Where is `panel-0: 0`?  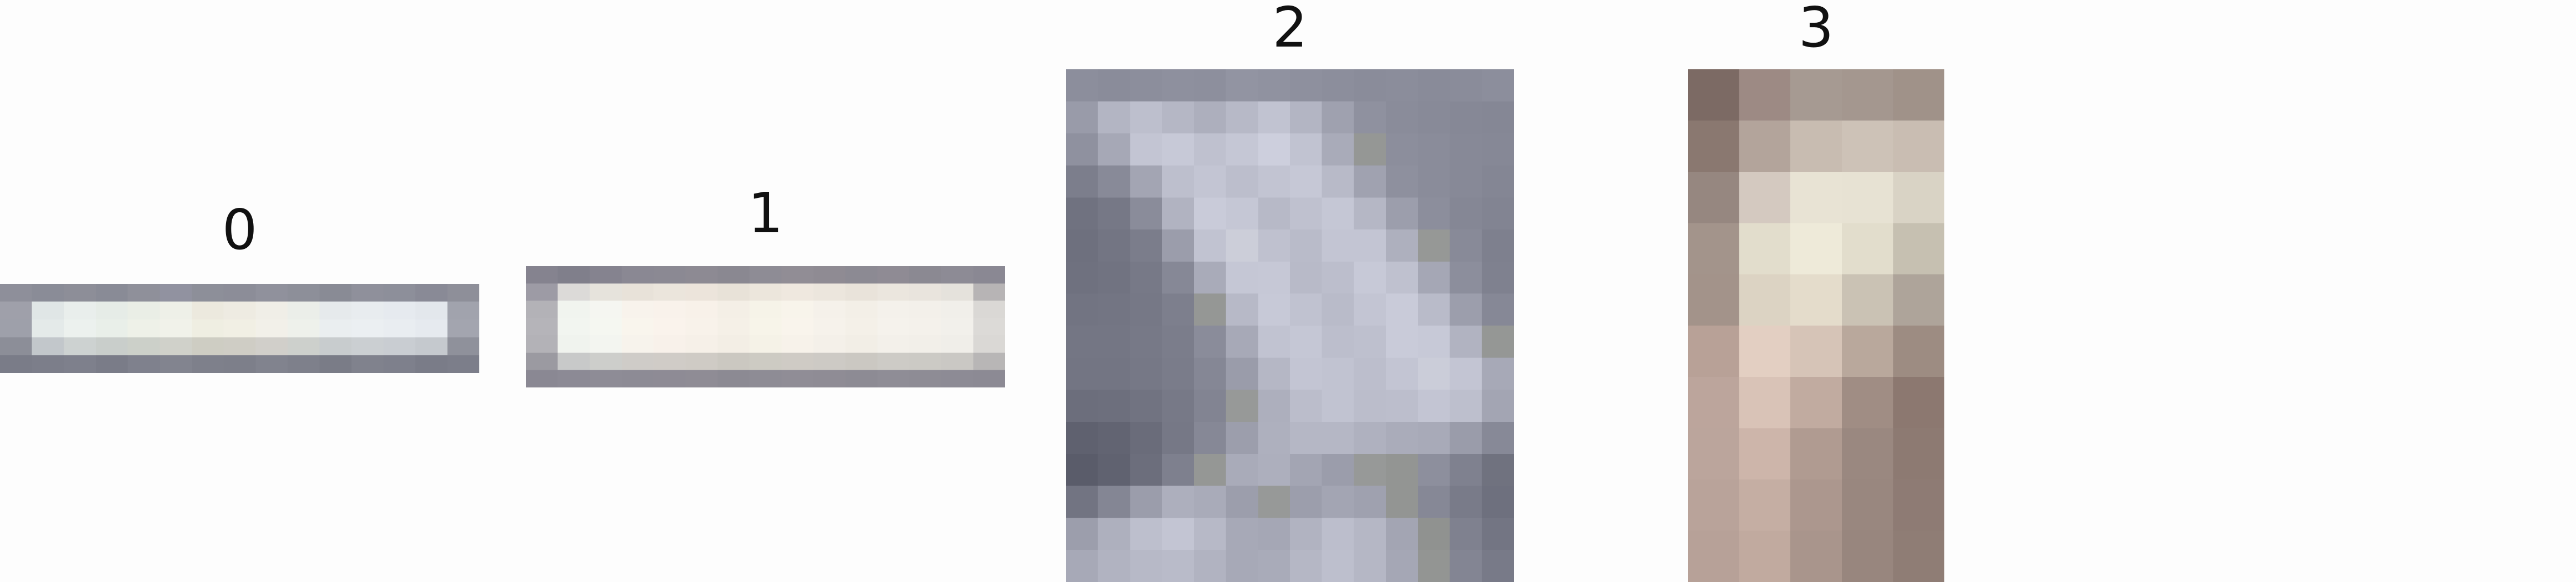
panel-0: 0 is located at coordinates (239, 287).